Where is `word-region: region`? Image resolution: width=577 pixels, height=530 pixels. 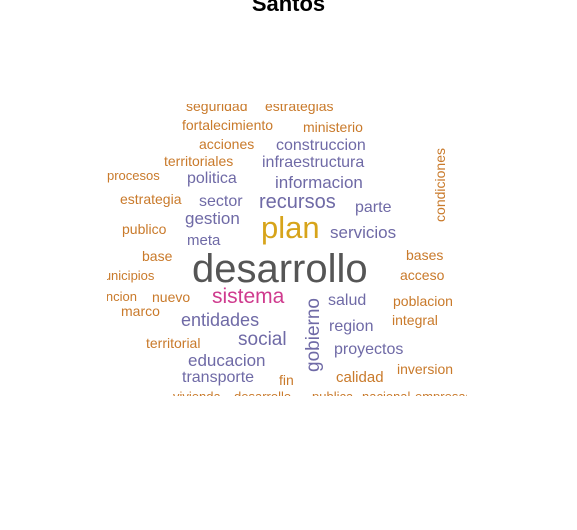
word-region: region is located at coordinates (351, 326).